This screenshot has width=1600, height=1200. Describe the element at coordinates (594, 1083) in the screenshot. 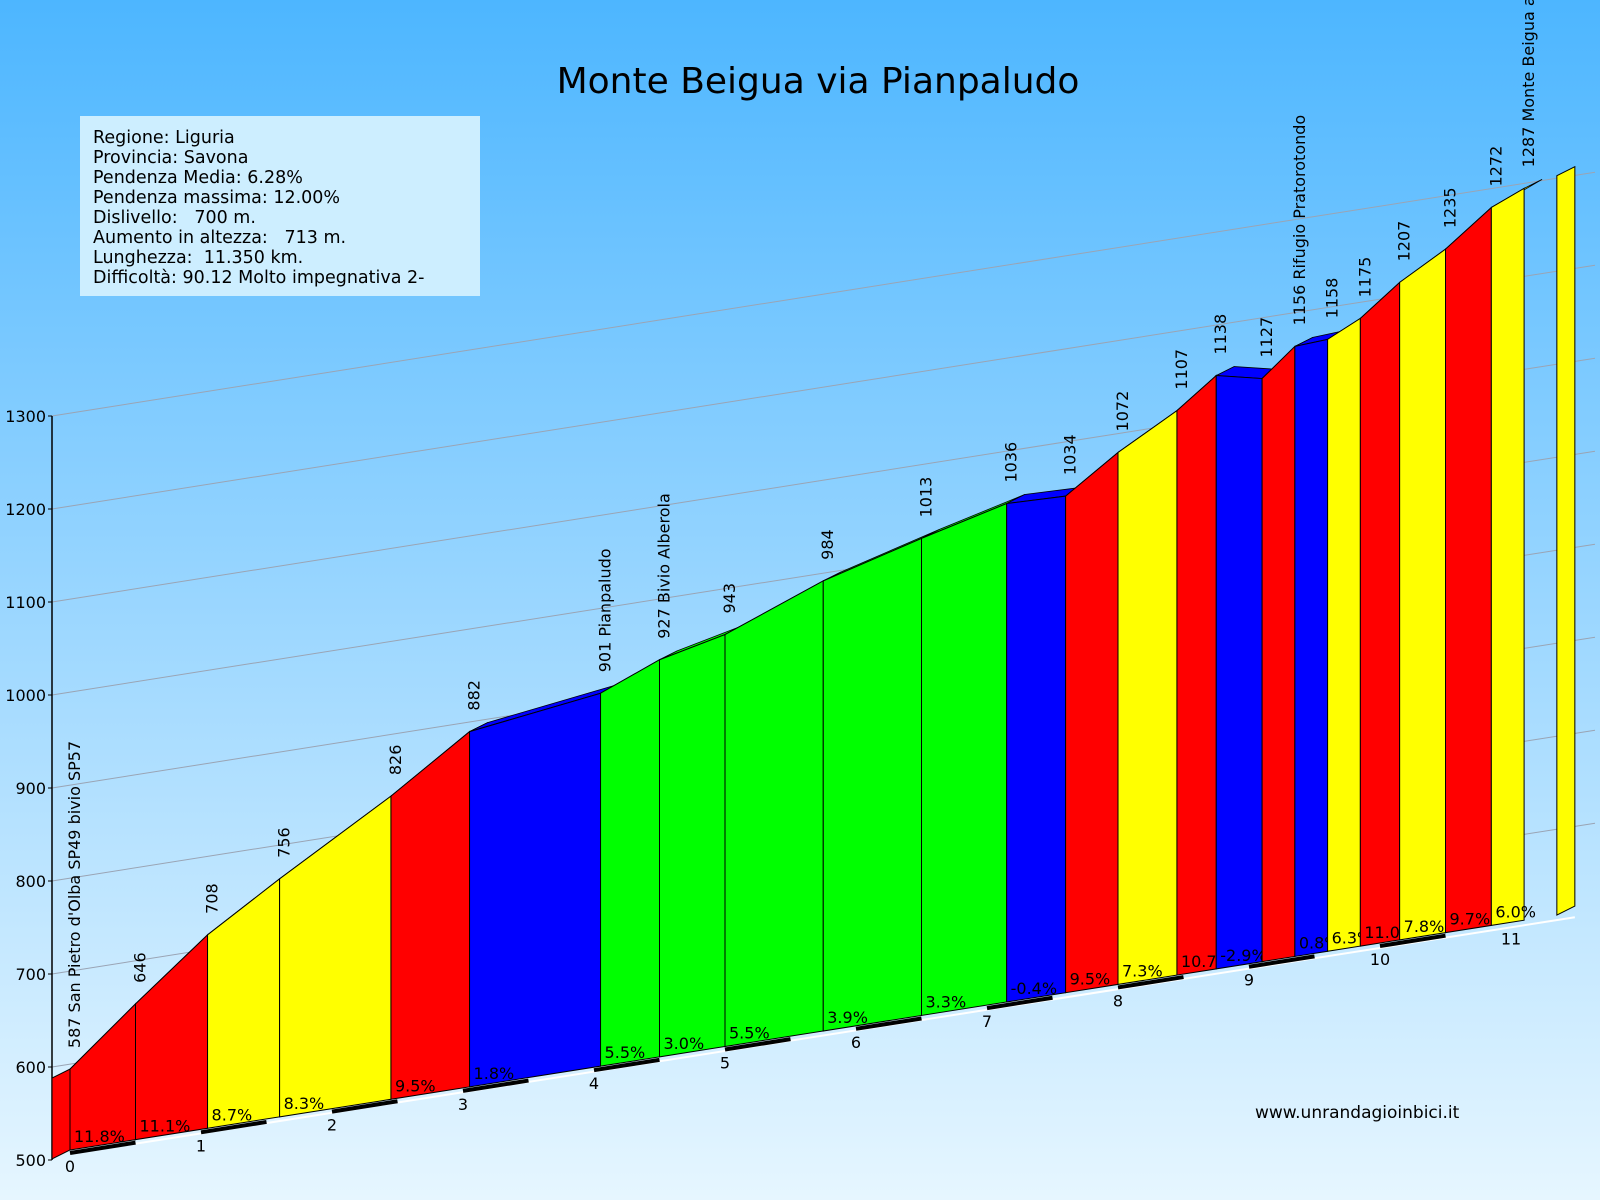

I see `x-tick-label: 4` at that location.